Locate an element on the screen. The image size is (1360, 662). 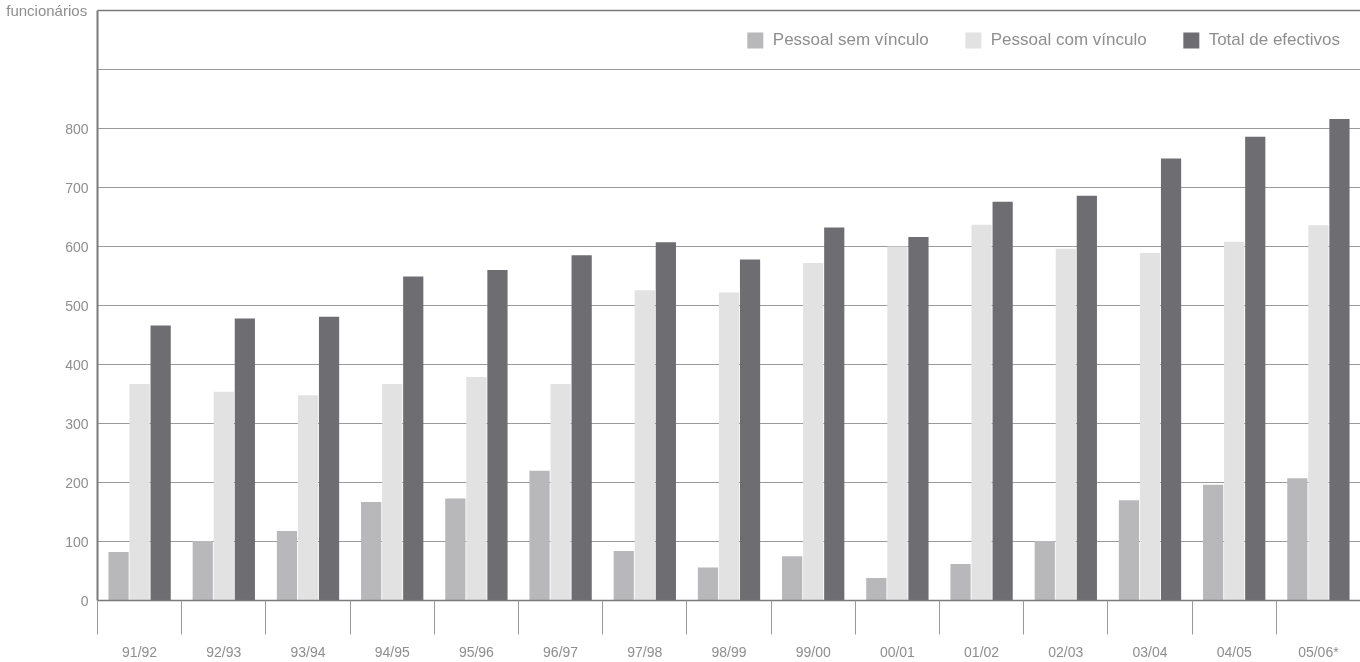
legend-label: Pessoal sem vínculo is located at coordinates (850, 40).